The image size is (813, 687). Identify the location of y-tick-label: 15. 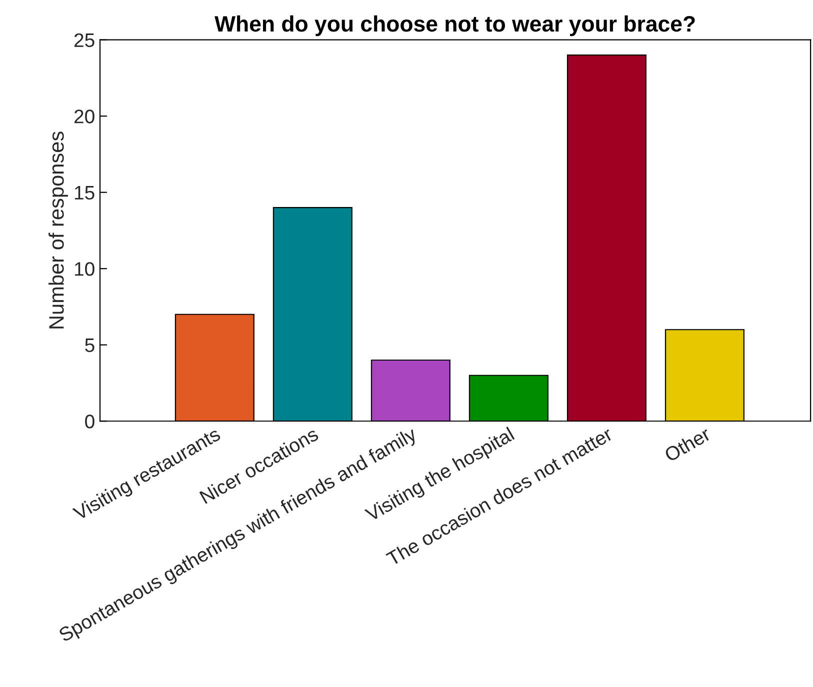
(84, 193).